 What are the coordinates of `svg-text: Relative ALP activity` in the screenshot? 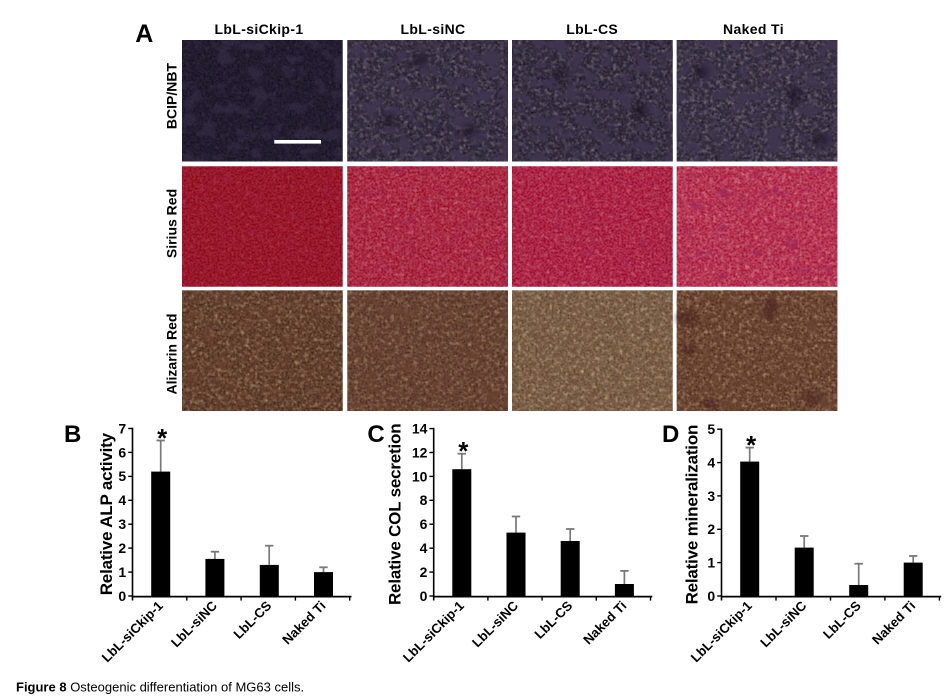 It's located at (106, 513).